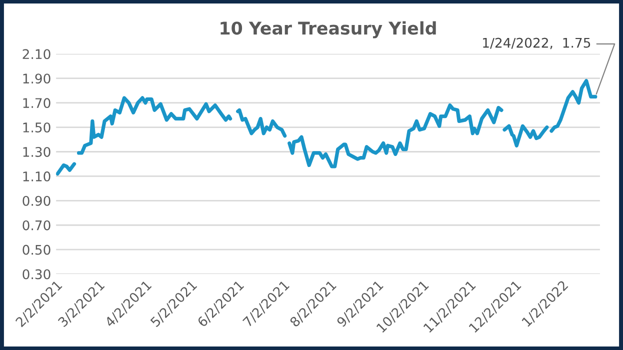  I want to click on y-tick-label: 1.90, so click(36, 79).